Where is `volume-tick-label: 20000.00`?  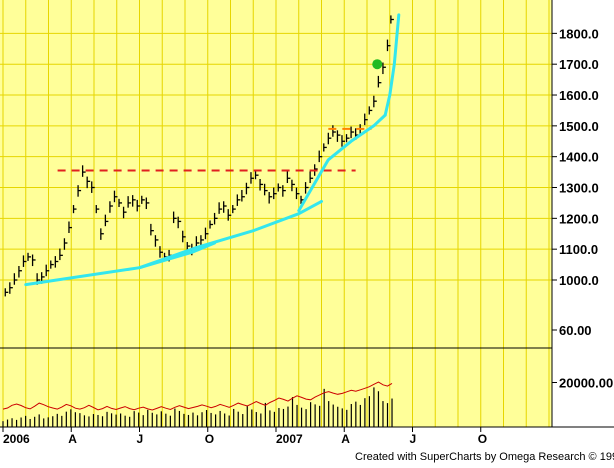 volume-tick-label: 20000.00 is located at coordinates (586, 383).